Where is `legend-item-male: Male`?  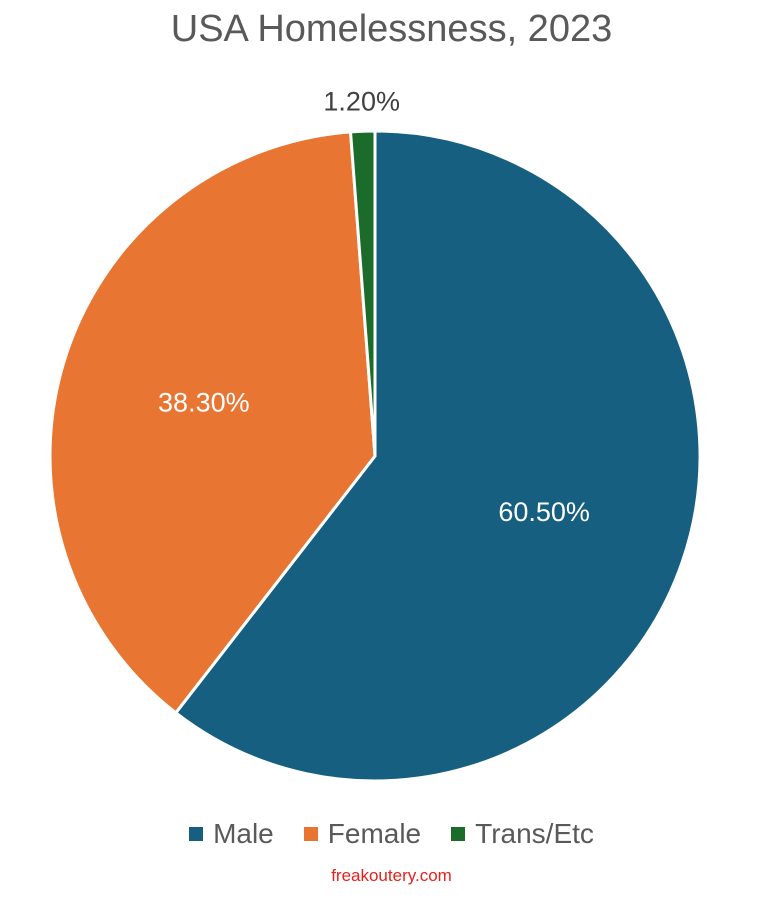
legend-item-male: Male is located at coordinates (231, 834).